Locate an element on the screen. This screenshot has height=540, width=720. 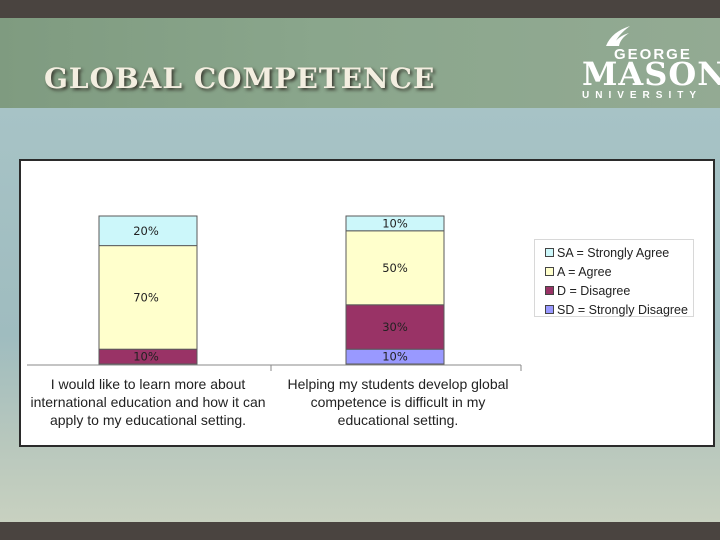
legend-swatch-a is located at coordinates (549, 271).